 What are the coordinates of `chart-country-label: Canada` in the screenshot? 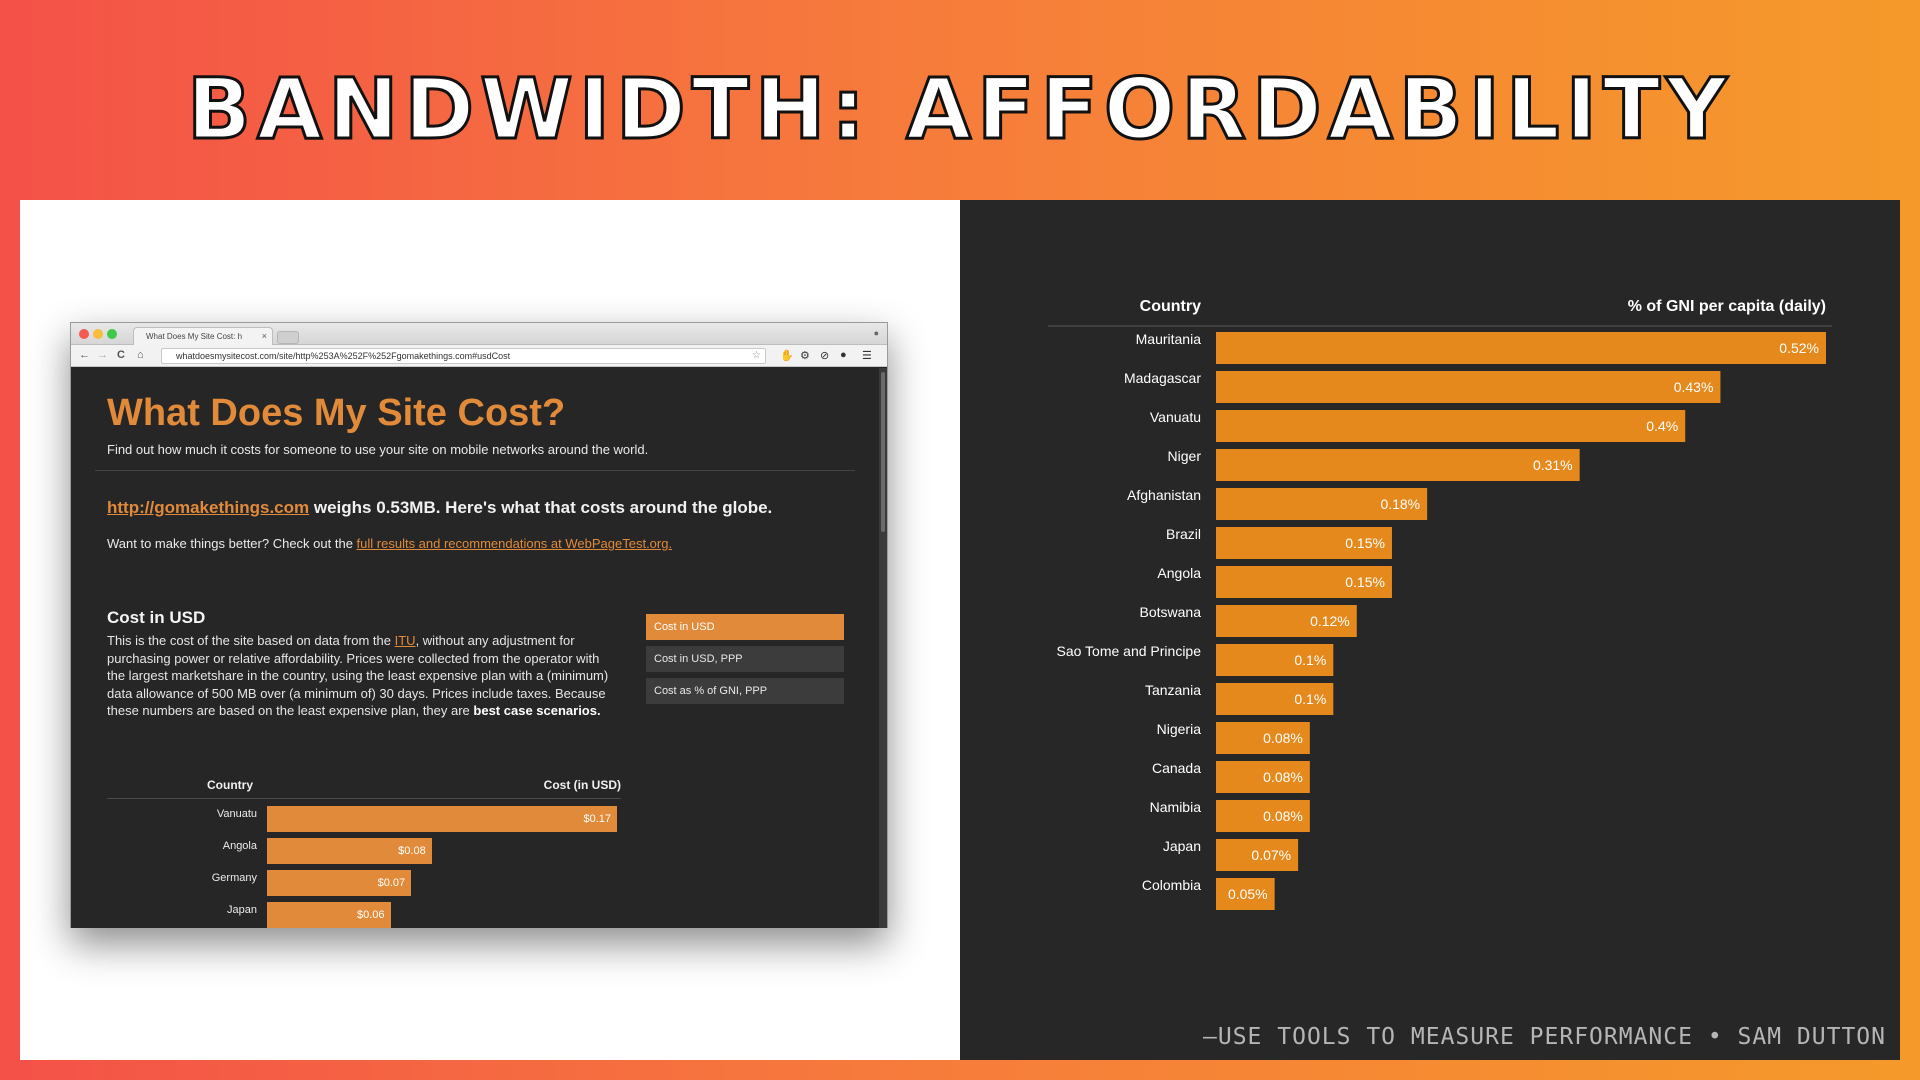 It's located at (1176, 768).